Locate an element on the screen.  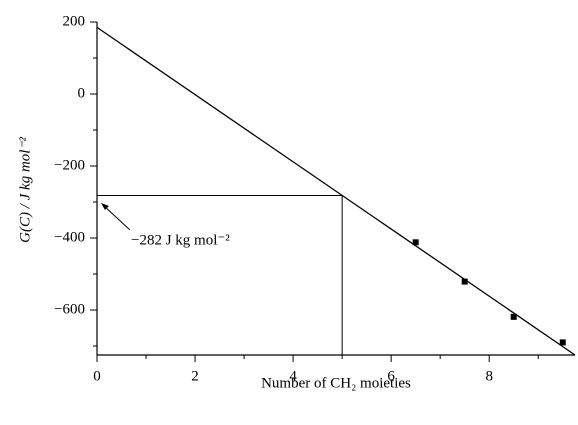
x-tick-label: 2 is located at coordinates (195, 376).